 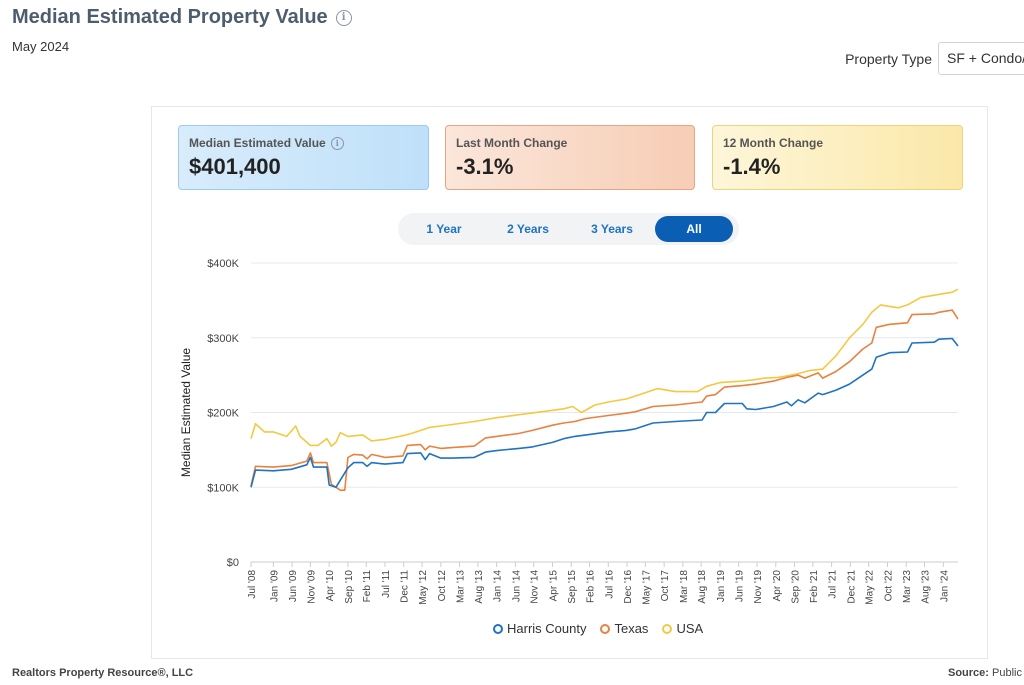 What do you see at coordinates (547, 628) in the screenshot?
I see `legend-label-harris-county: Harris County` at bounding box center [547, 628].